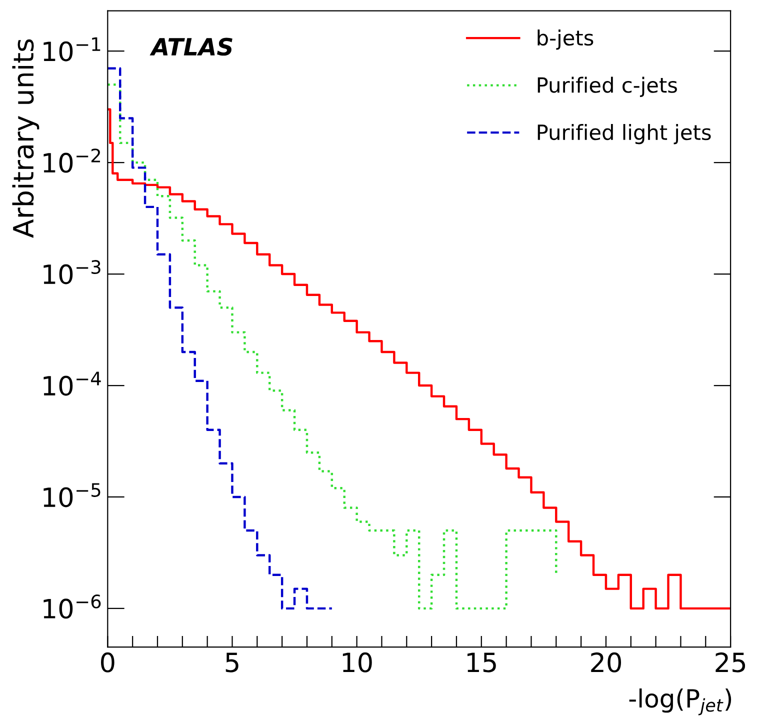 This screenshot has height=719, width=769. I want to click on x-tick-label: 0, so click(107, 662).